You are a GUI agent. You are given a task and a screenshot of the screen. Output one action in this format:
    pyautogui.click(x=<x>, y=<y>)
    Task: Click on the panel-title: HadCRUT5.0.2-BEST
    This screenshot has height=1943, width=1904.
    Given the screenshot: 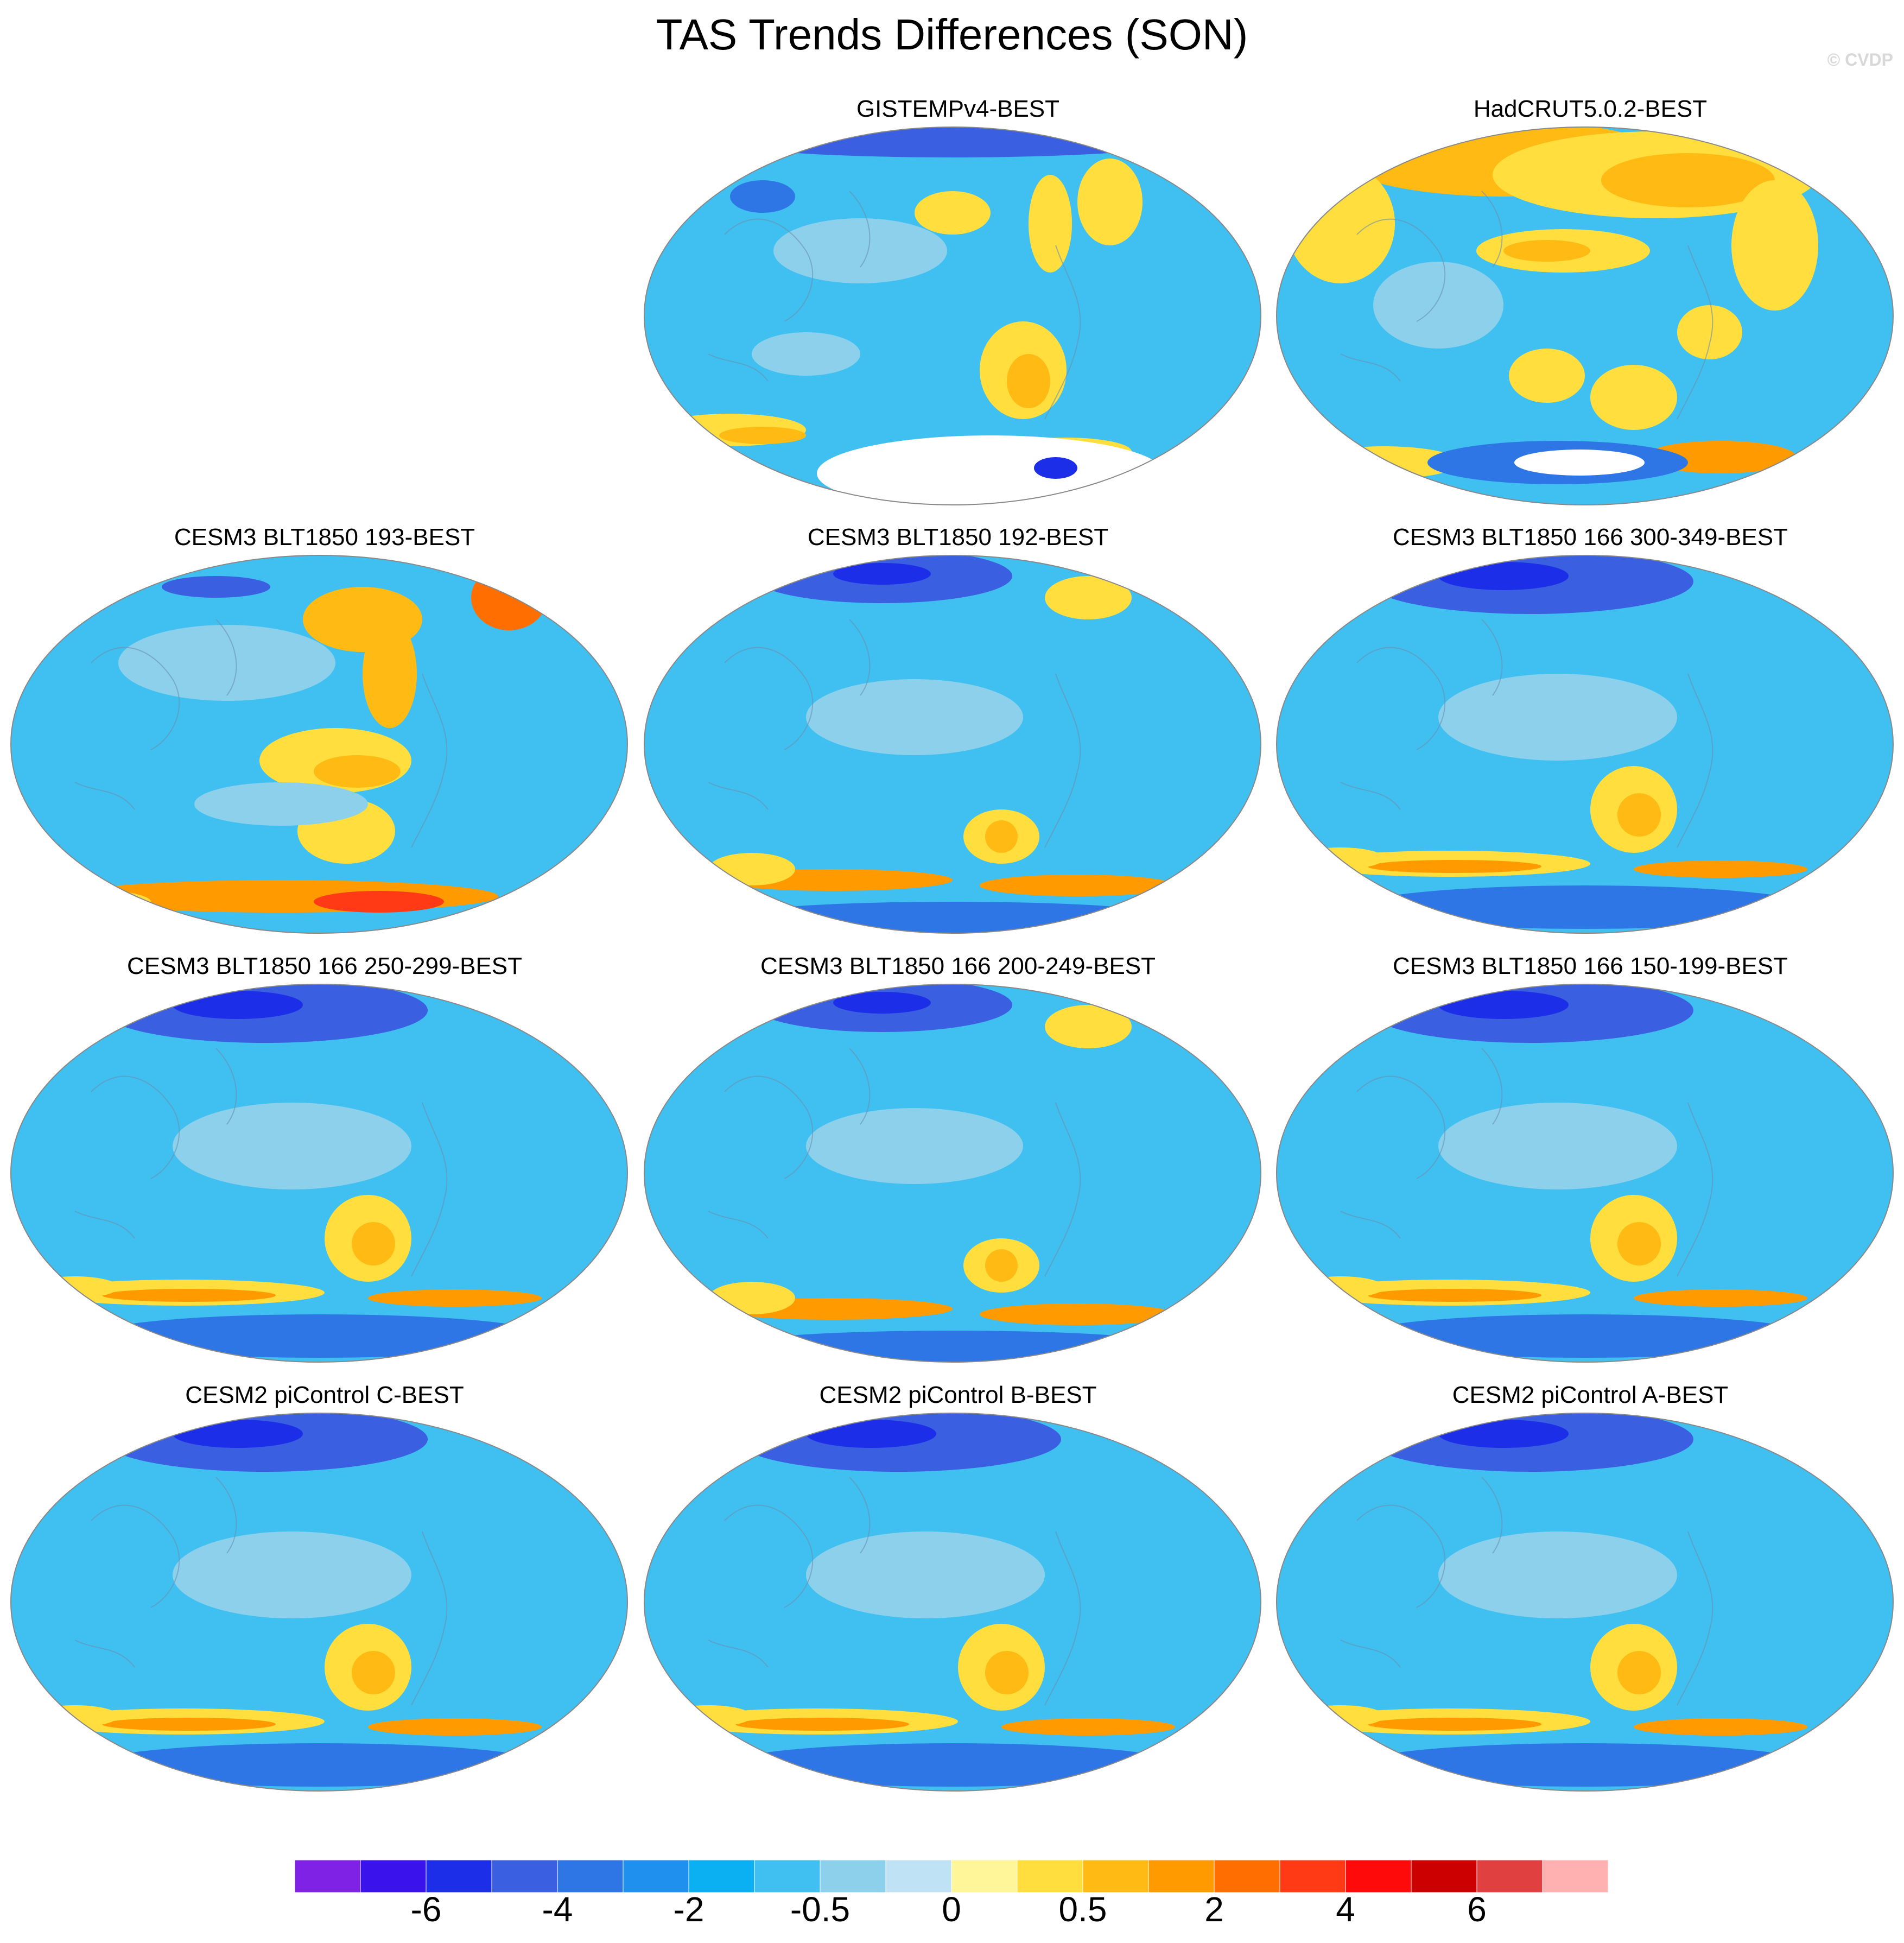 What is the action you would take?
    pyautogui.click(x=1590, y=109)
    